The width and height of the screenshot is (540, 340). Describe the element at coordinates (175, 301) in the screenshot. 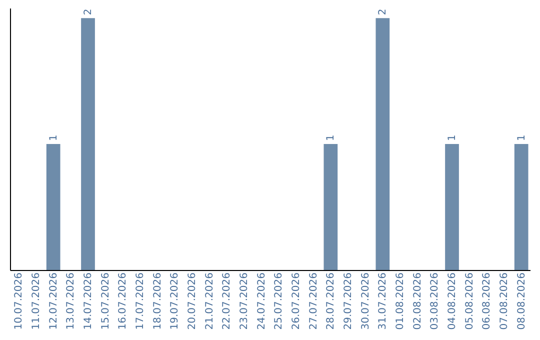

I see `x-tick-label: 19.07.2026` at that location.